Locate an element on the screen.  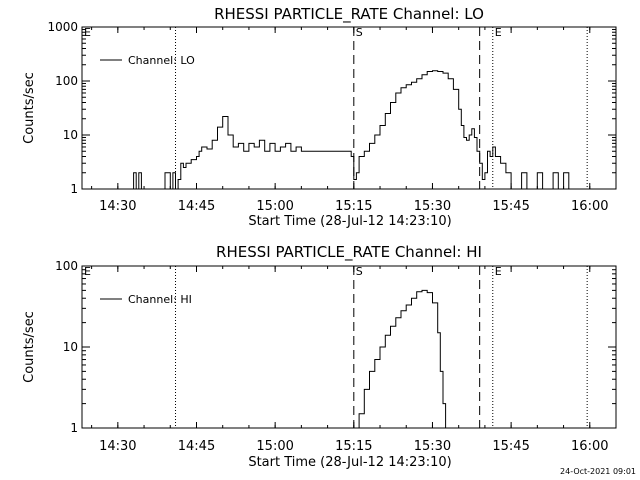
chart-title: RHESSI PARTICLE_RATE Channel: HI is located at coordinates (349, 252).